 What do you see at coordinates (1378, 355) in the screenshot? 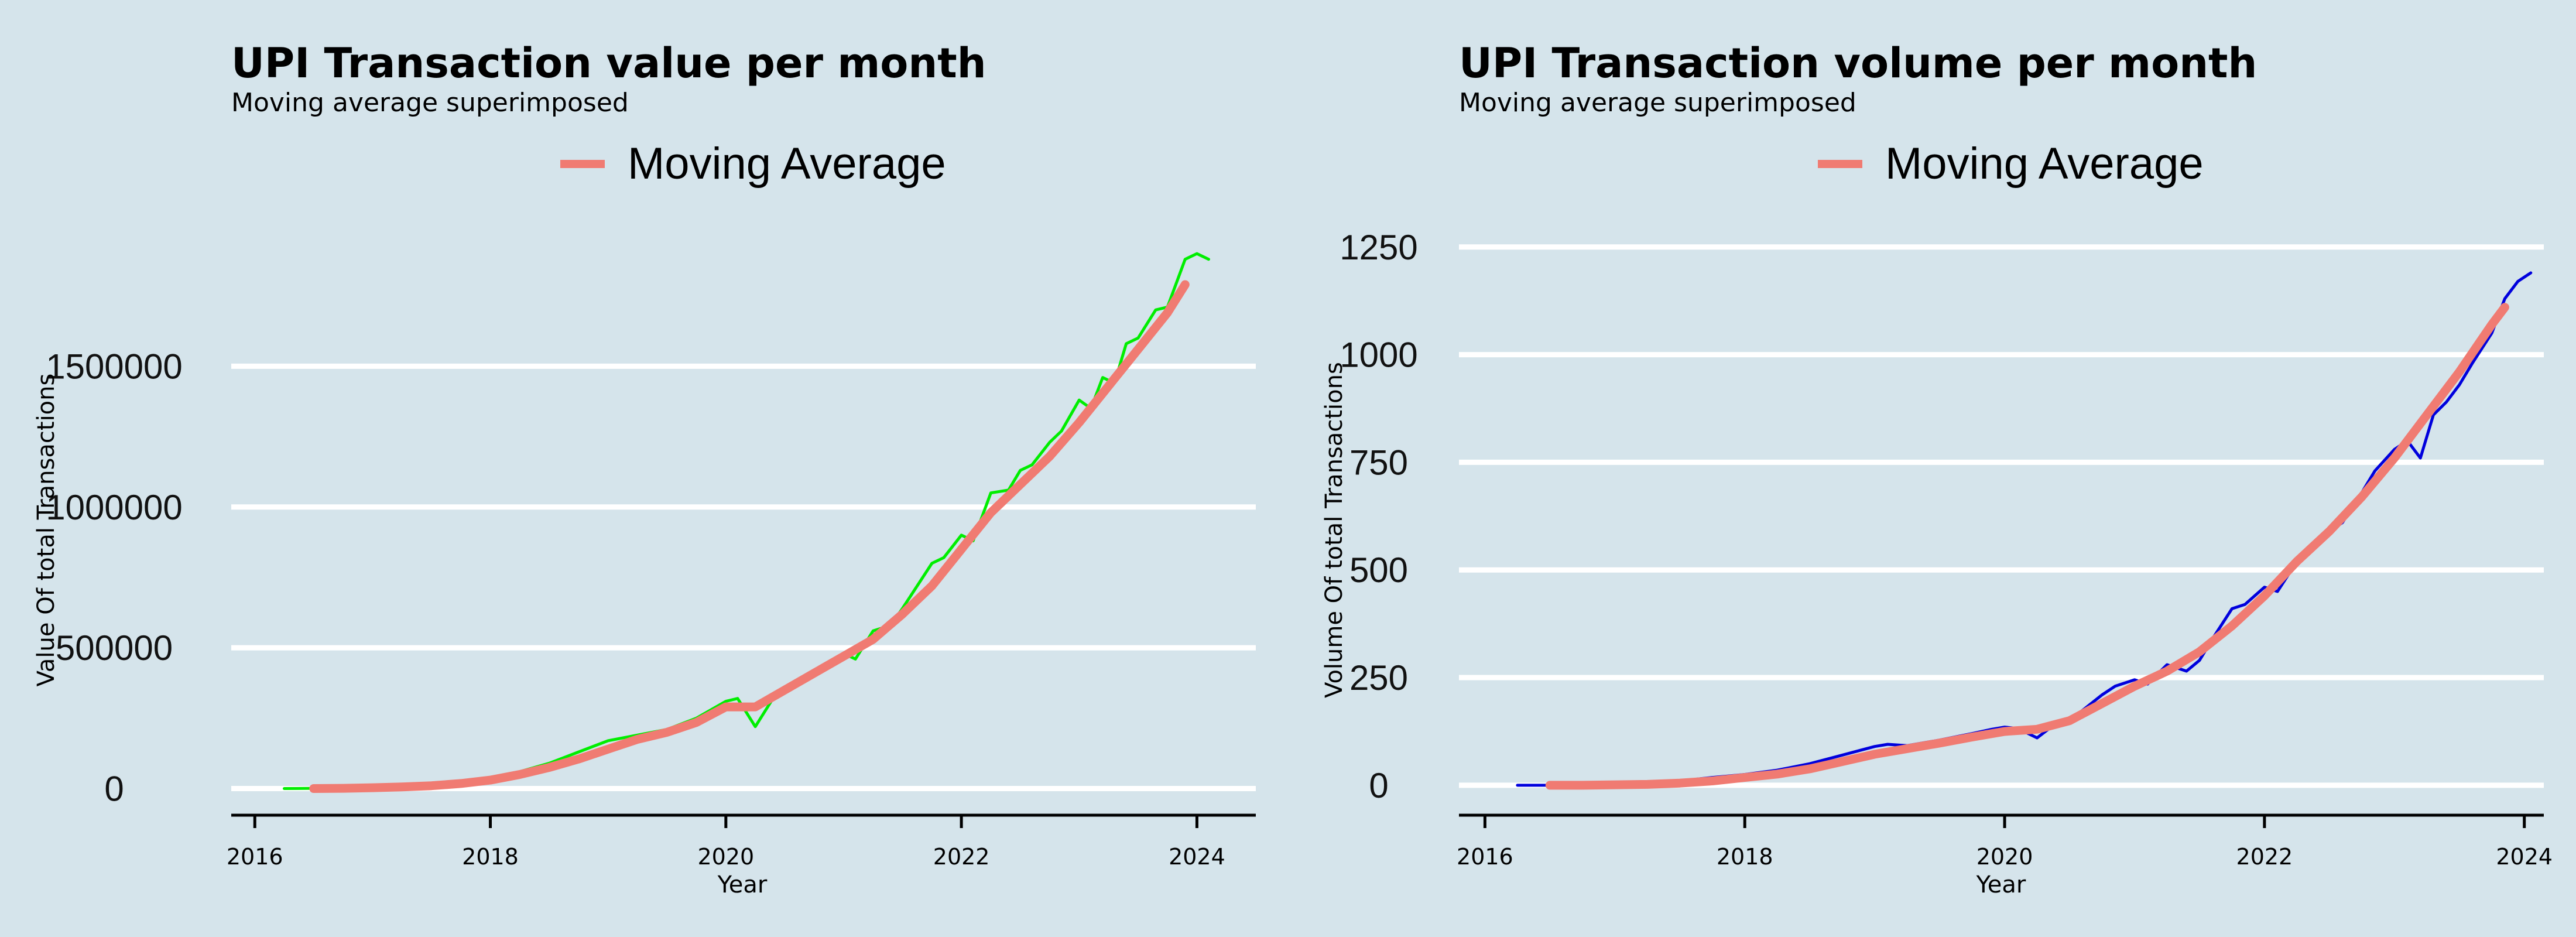
I see `y-tick-label: 1000` at bounding box center [1378, 355].